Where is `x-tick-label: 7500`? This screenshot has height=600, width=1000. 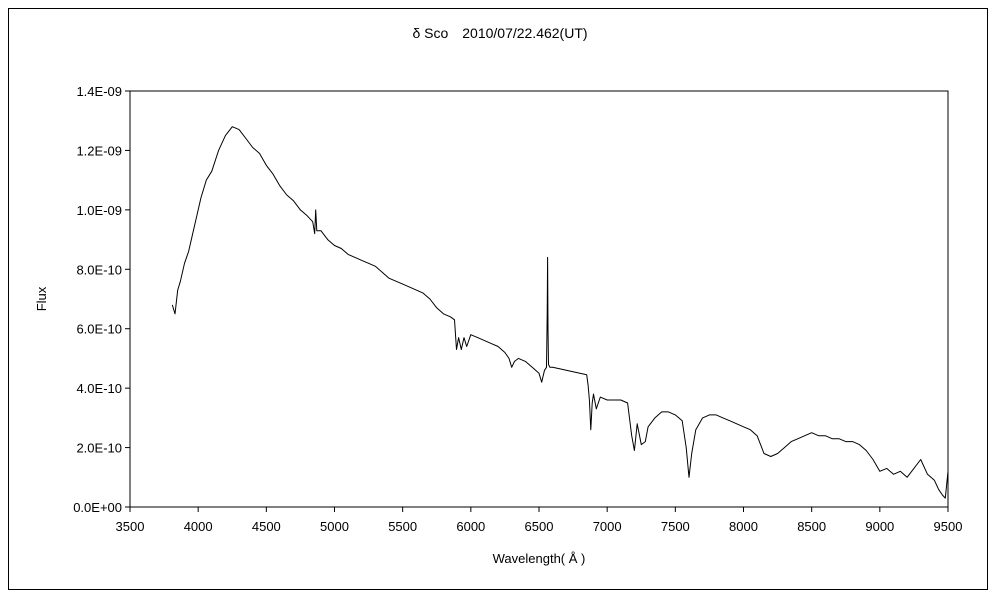 x-tick-label: 7500 is located at coordinates (675, 526).